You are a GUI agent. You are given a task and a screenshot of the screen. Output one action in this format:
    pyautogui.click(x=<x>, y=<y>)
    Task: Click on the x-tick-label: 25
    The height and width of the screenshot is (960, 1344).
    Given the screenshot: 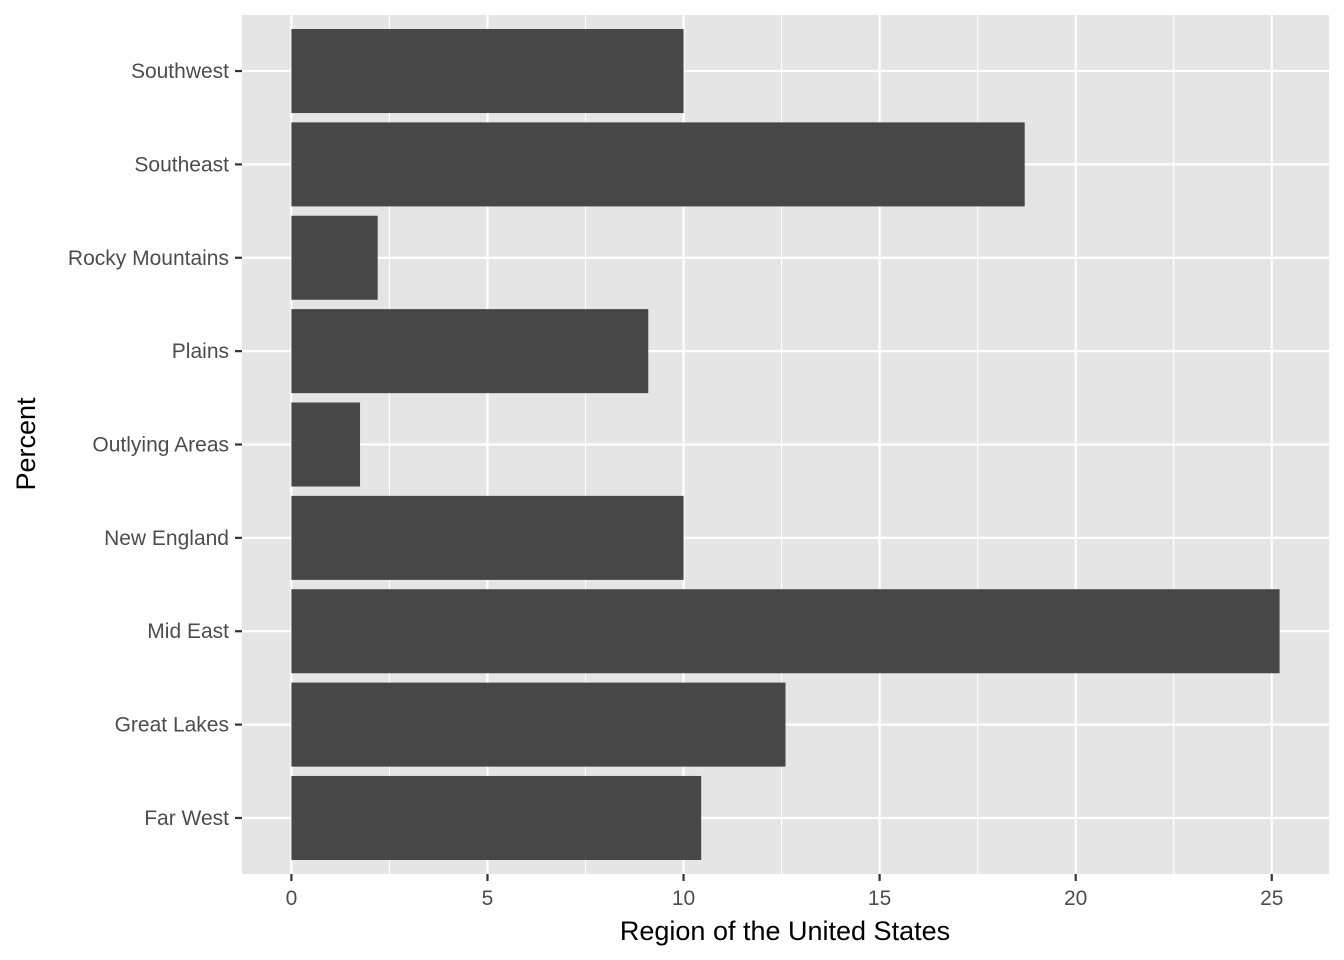 What is the action you would take?
    pyautogui.click(x=1271, y=898)
    